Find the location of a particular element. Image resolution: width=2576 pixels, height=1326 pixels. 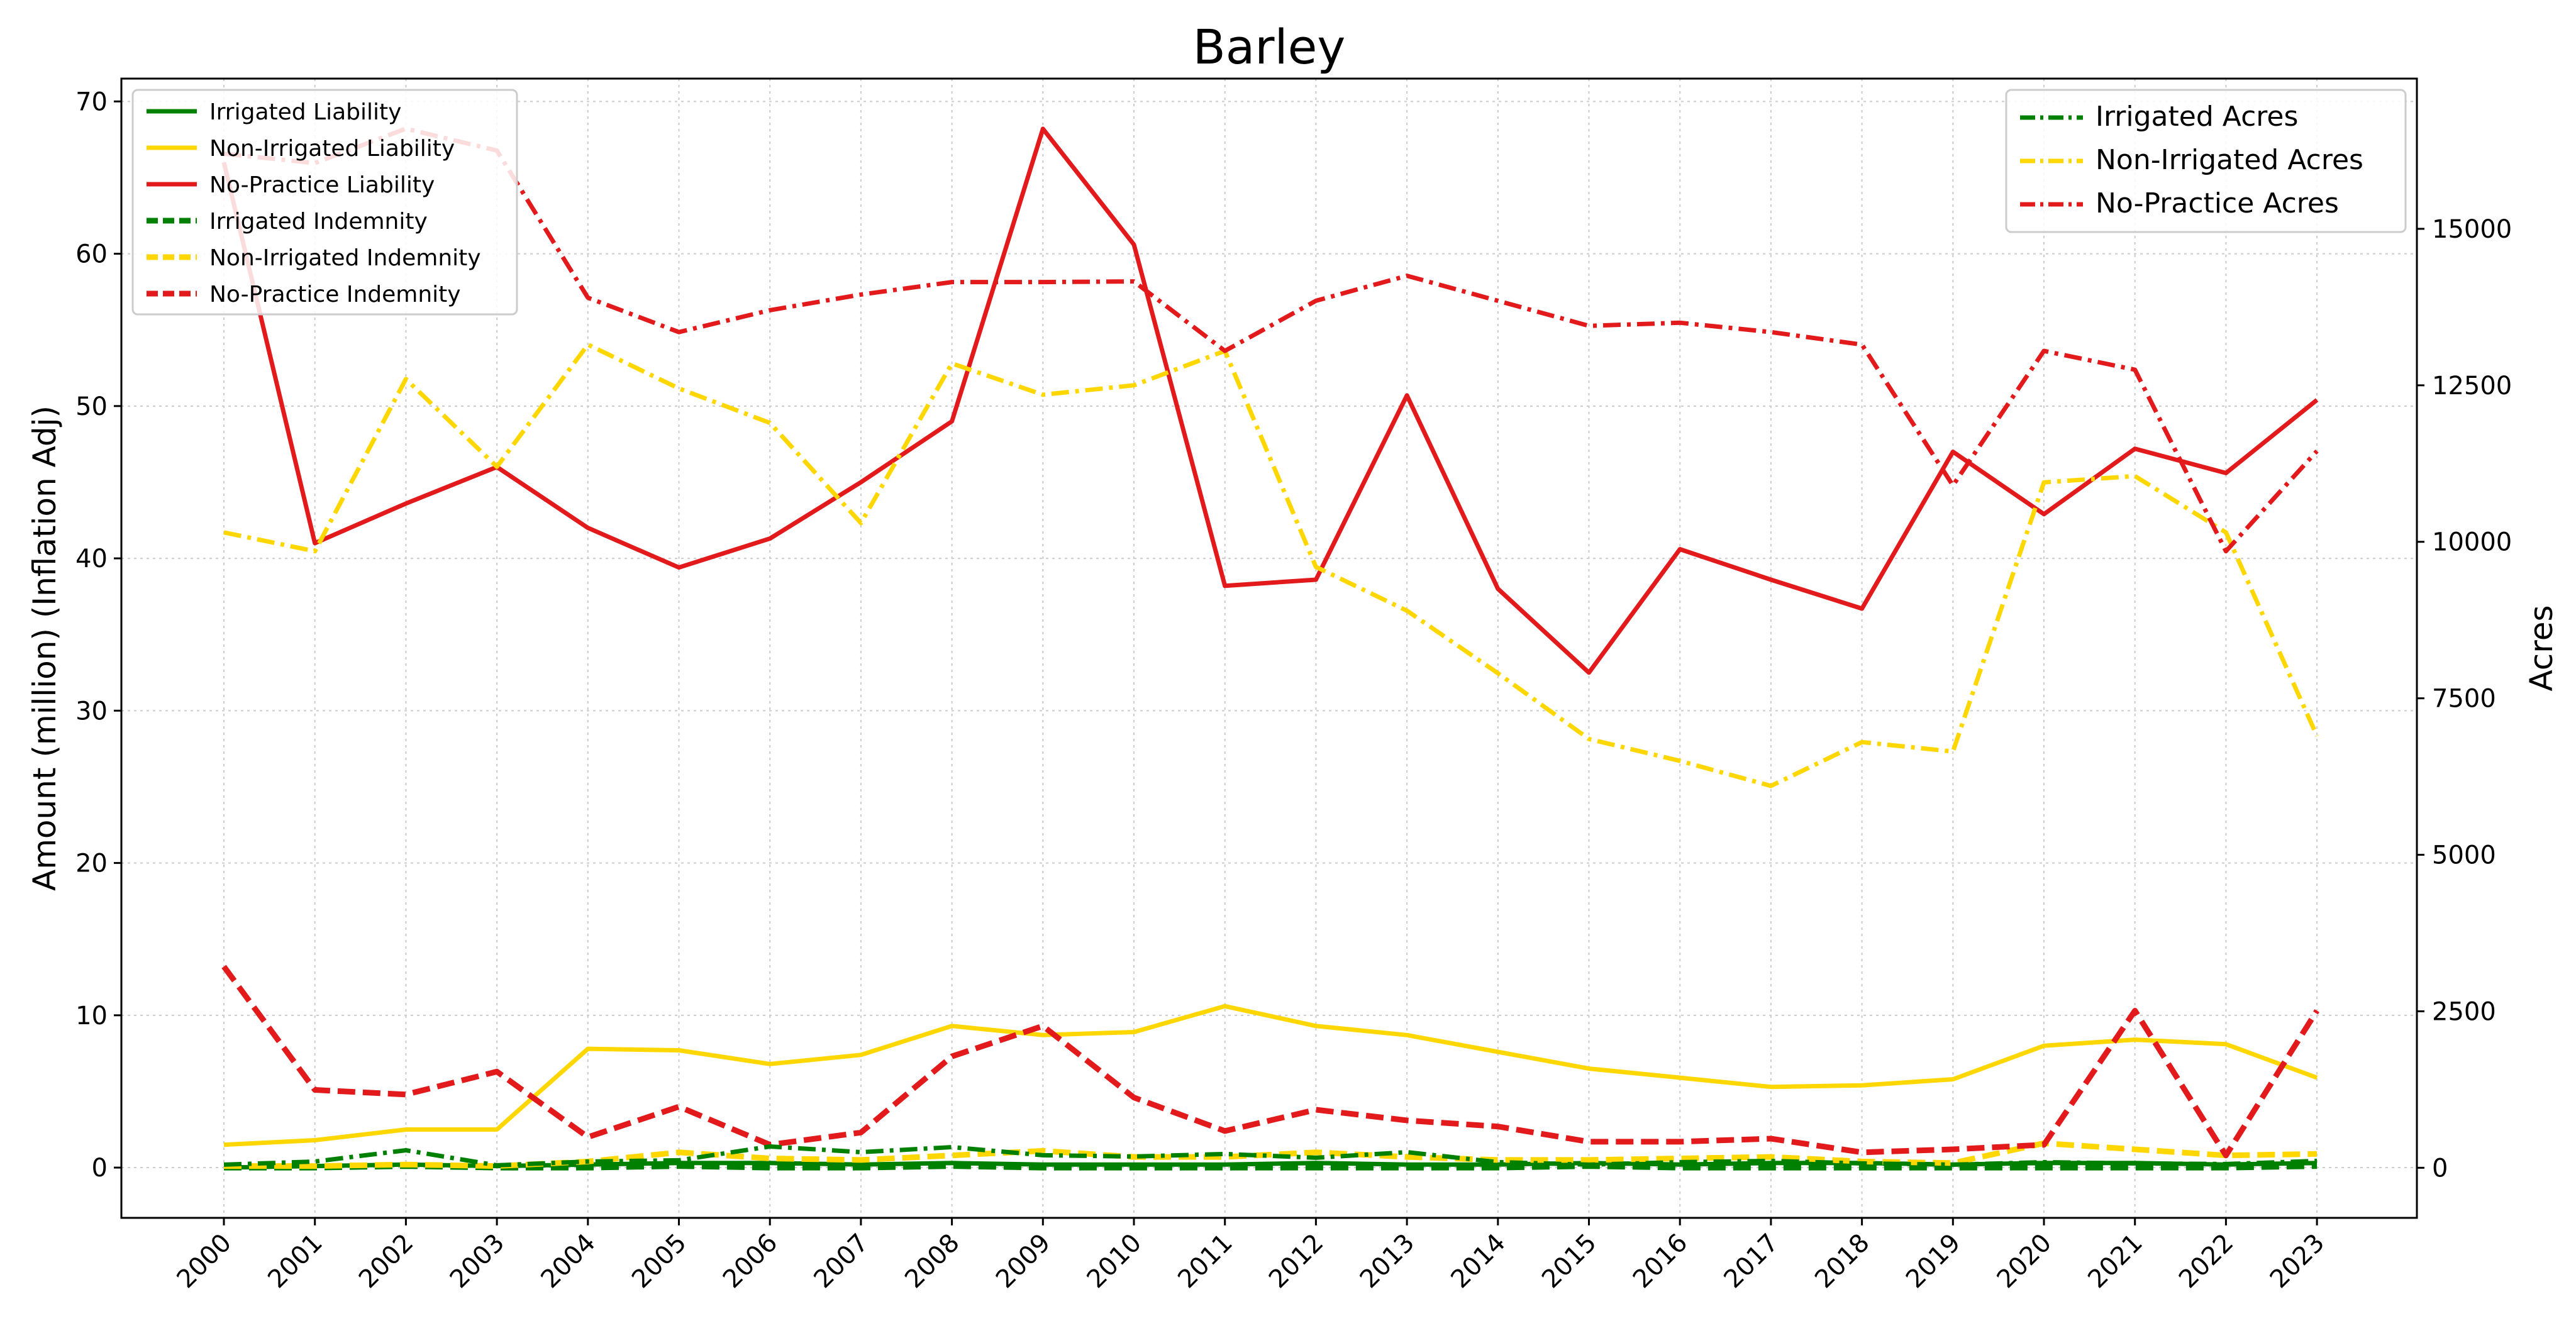

left-tick-label: 60 is located at coordinates (91, 254).